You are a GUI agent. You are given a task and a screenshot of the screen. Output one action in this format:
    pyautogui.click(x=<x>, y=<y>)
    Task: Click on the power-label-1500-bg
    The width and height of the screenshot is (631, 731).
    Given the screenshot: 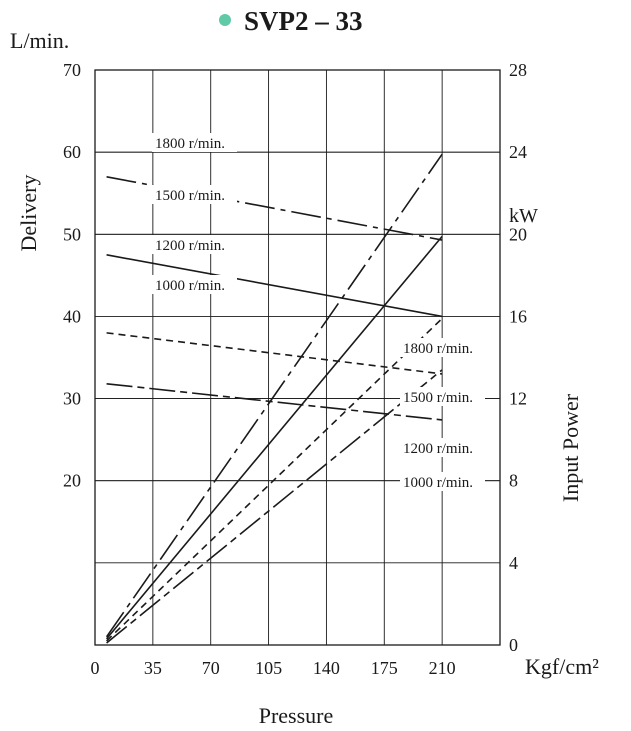 What is the action you would take?
    pyautogui.click(x=442, y=396)
    